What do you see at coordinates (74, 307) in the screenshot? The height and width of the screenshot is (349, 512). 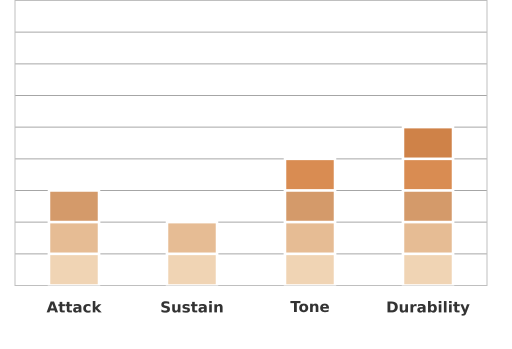 I see `x-tick-label: Attack` at bounding box center [74, 307].